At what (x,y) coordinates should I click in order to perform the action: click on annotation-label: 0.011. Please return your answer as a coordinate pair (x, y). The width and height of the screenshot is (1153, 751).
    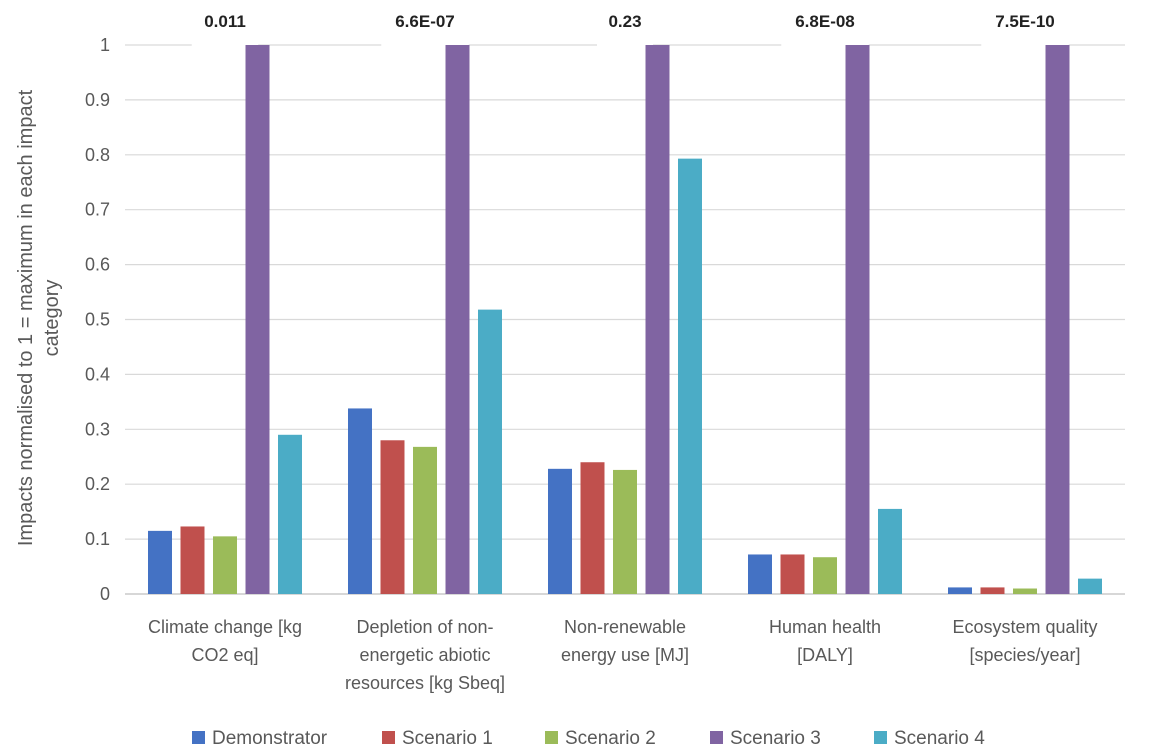
    Looking at the image, I should click on (225, 21).